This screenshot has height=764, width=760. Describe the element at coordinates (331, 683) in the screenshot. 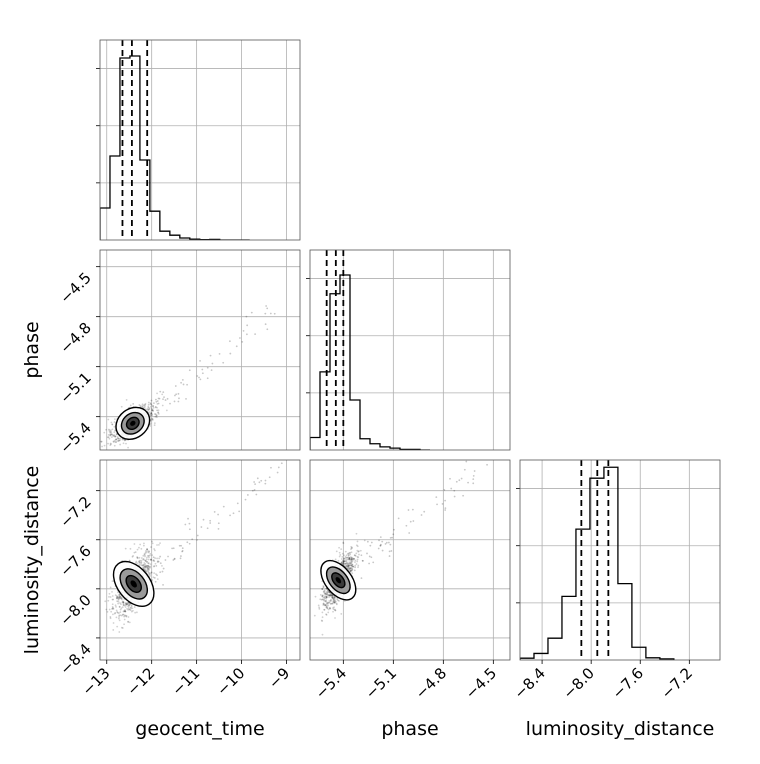

I see `xtick-label-phase-0: −5.4` at that location.